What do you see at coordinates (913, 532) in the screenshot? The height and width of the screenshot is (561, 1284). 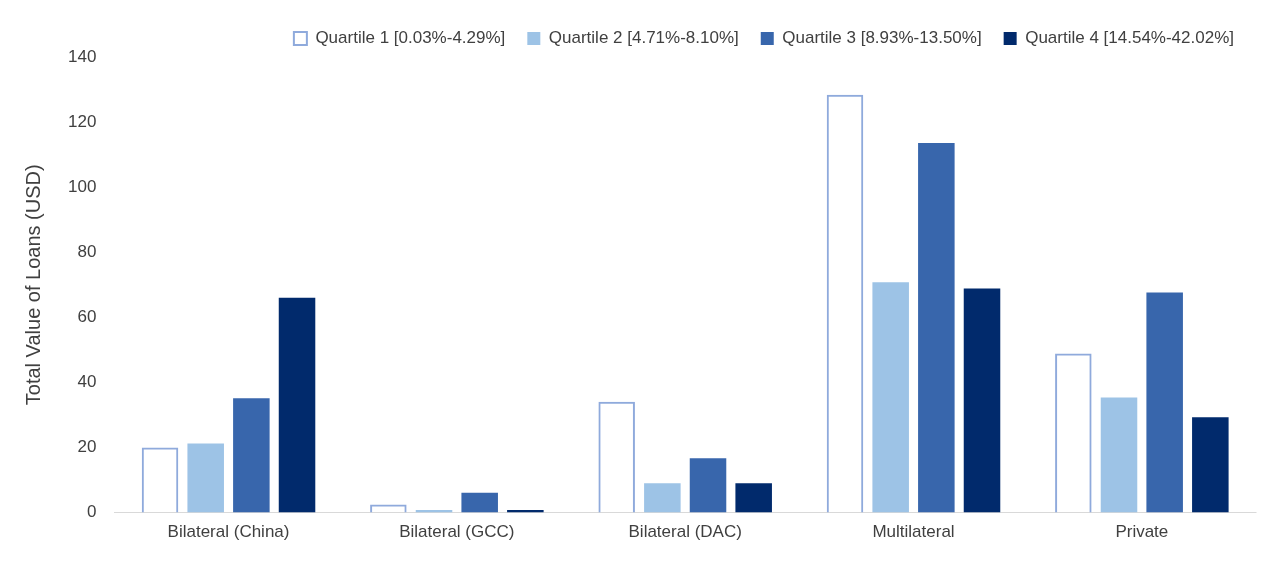 I see `x-tick-label: Multilateral` at bounding box center [913, 532].